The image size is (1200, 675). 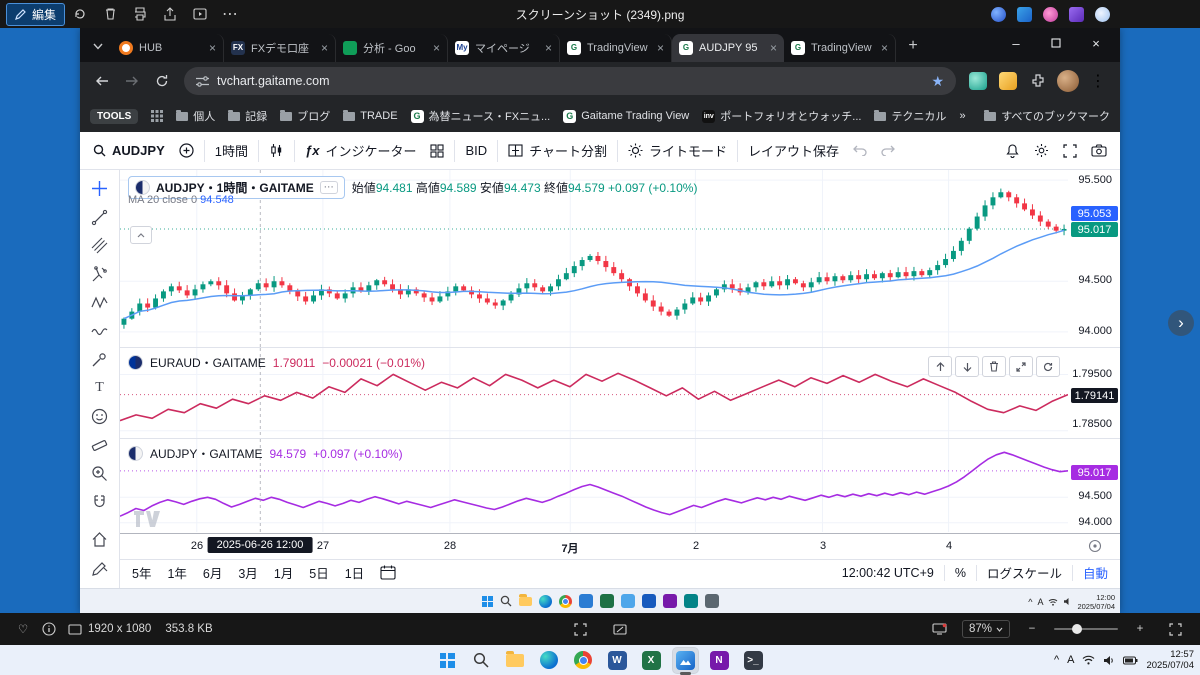 I want to click on terminal-button: >_, so click(x=753, y=660).